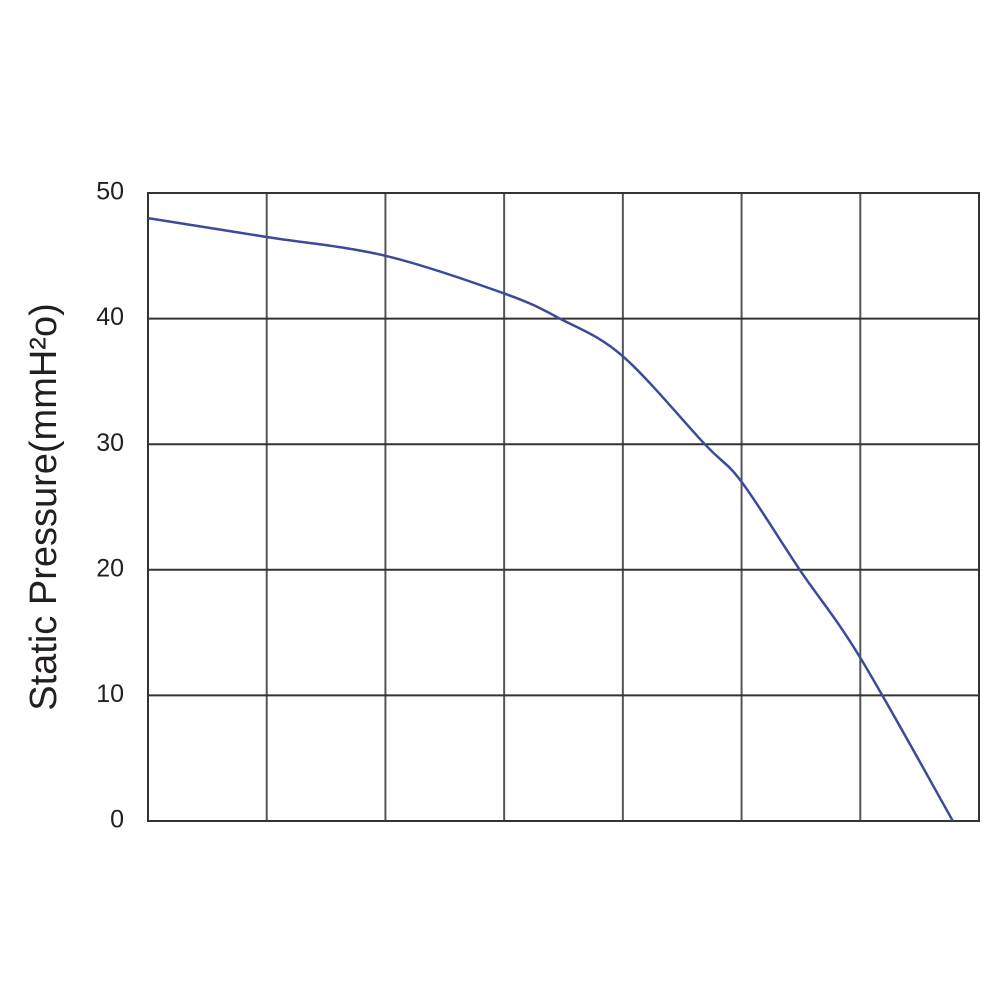  What do you see at coordinates (110, 192) in the screenshot?
I see `y-tick-label: 50` at bounding box center [110, 192].